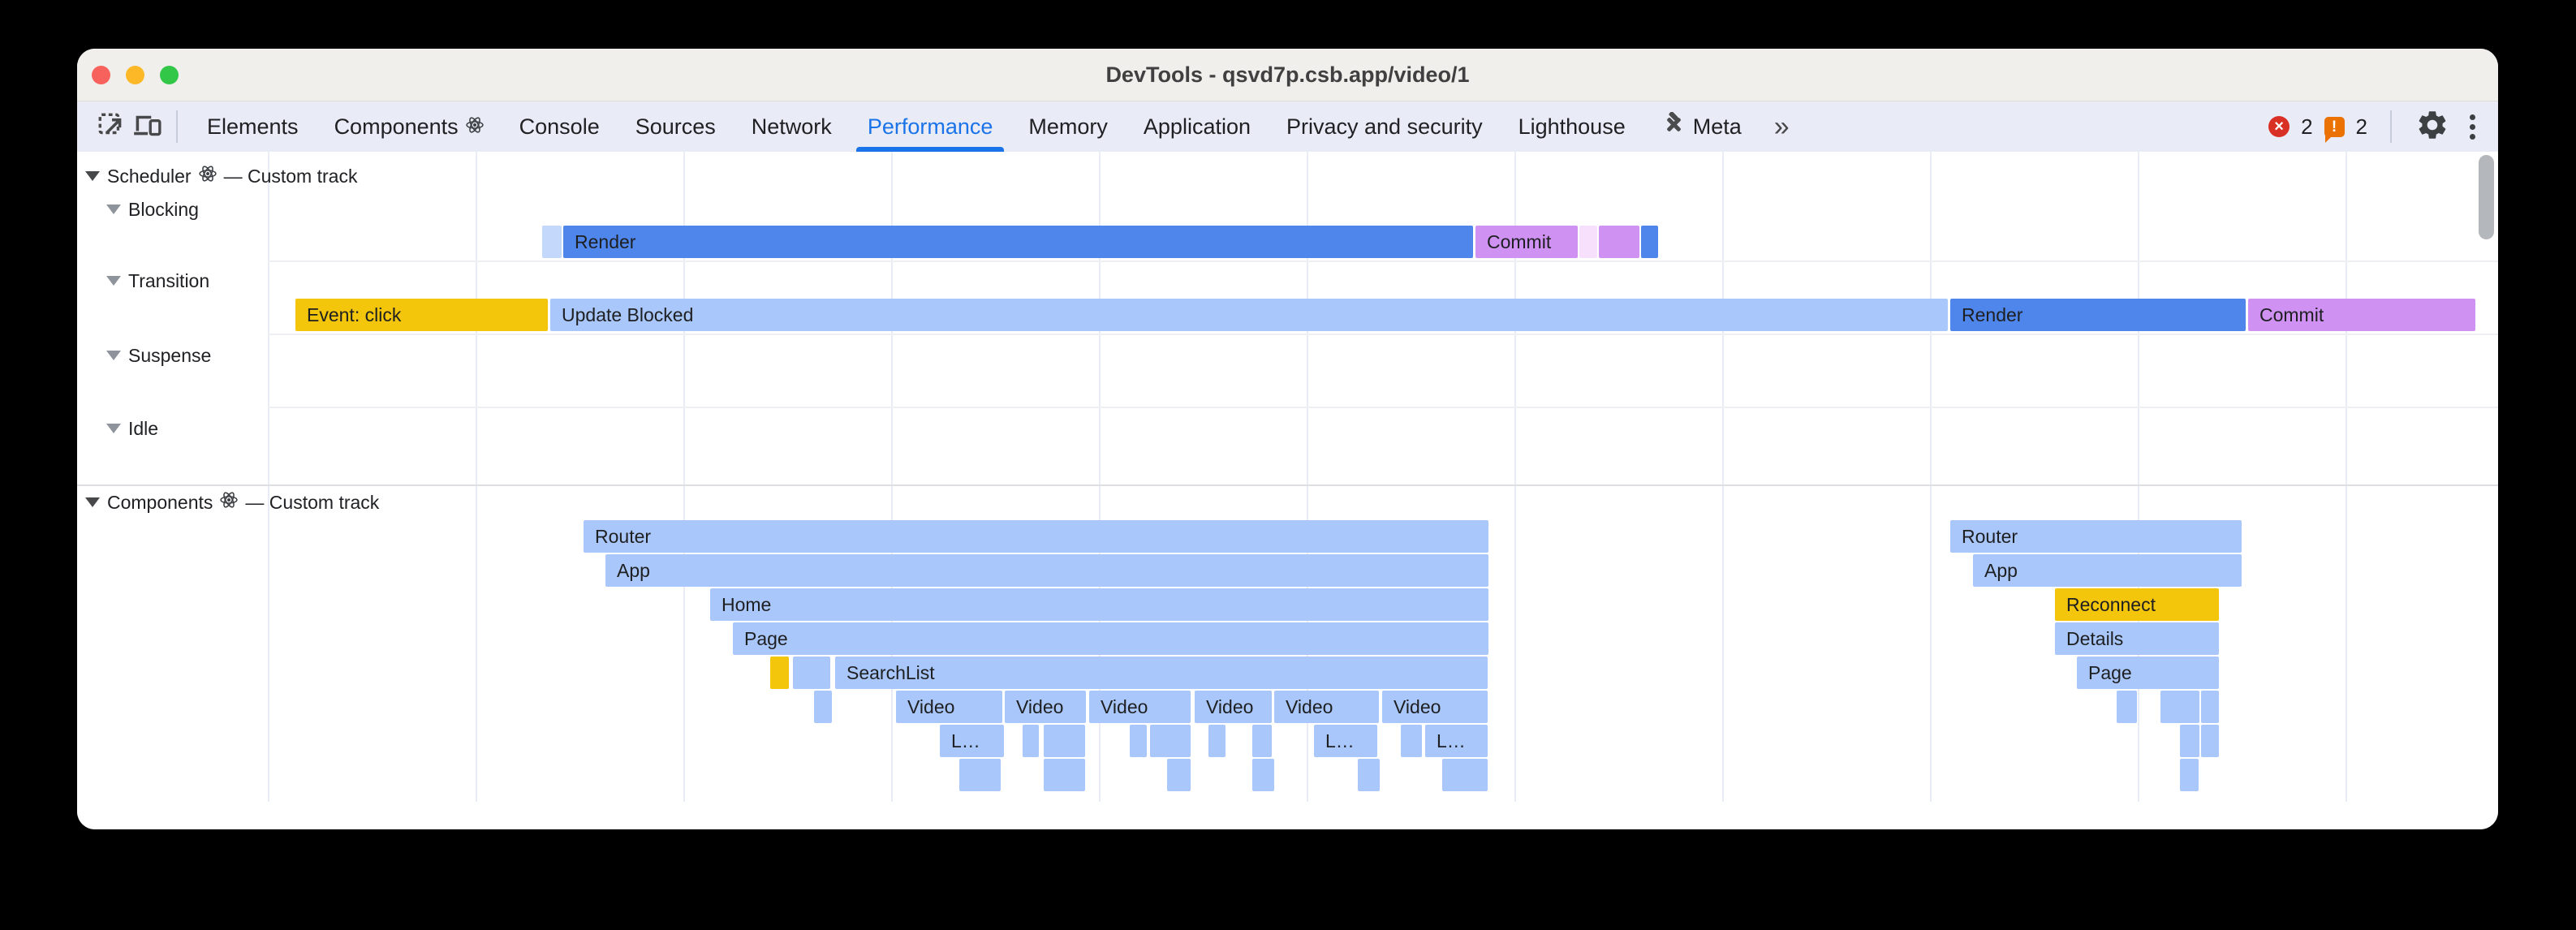  I want to click on tab-network: Network, so click(792, 126).